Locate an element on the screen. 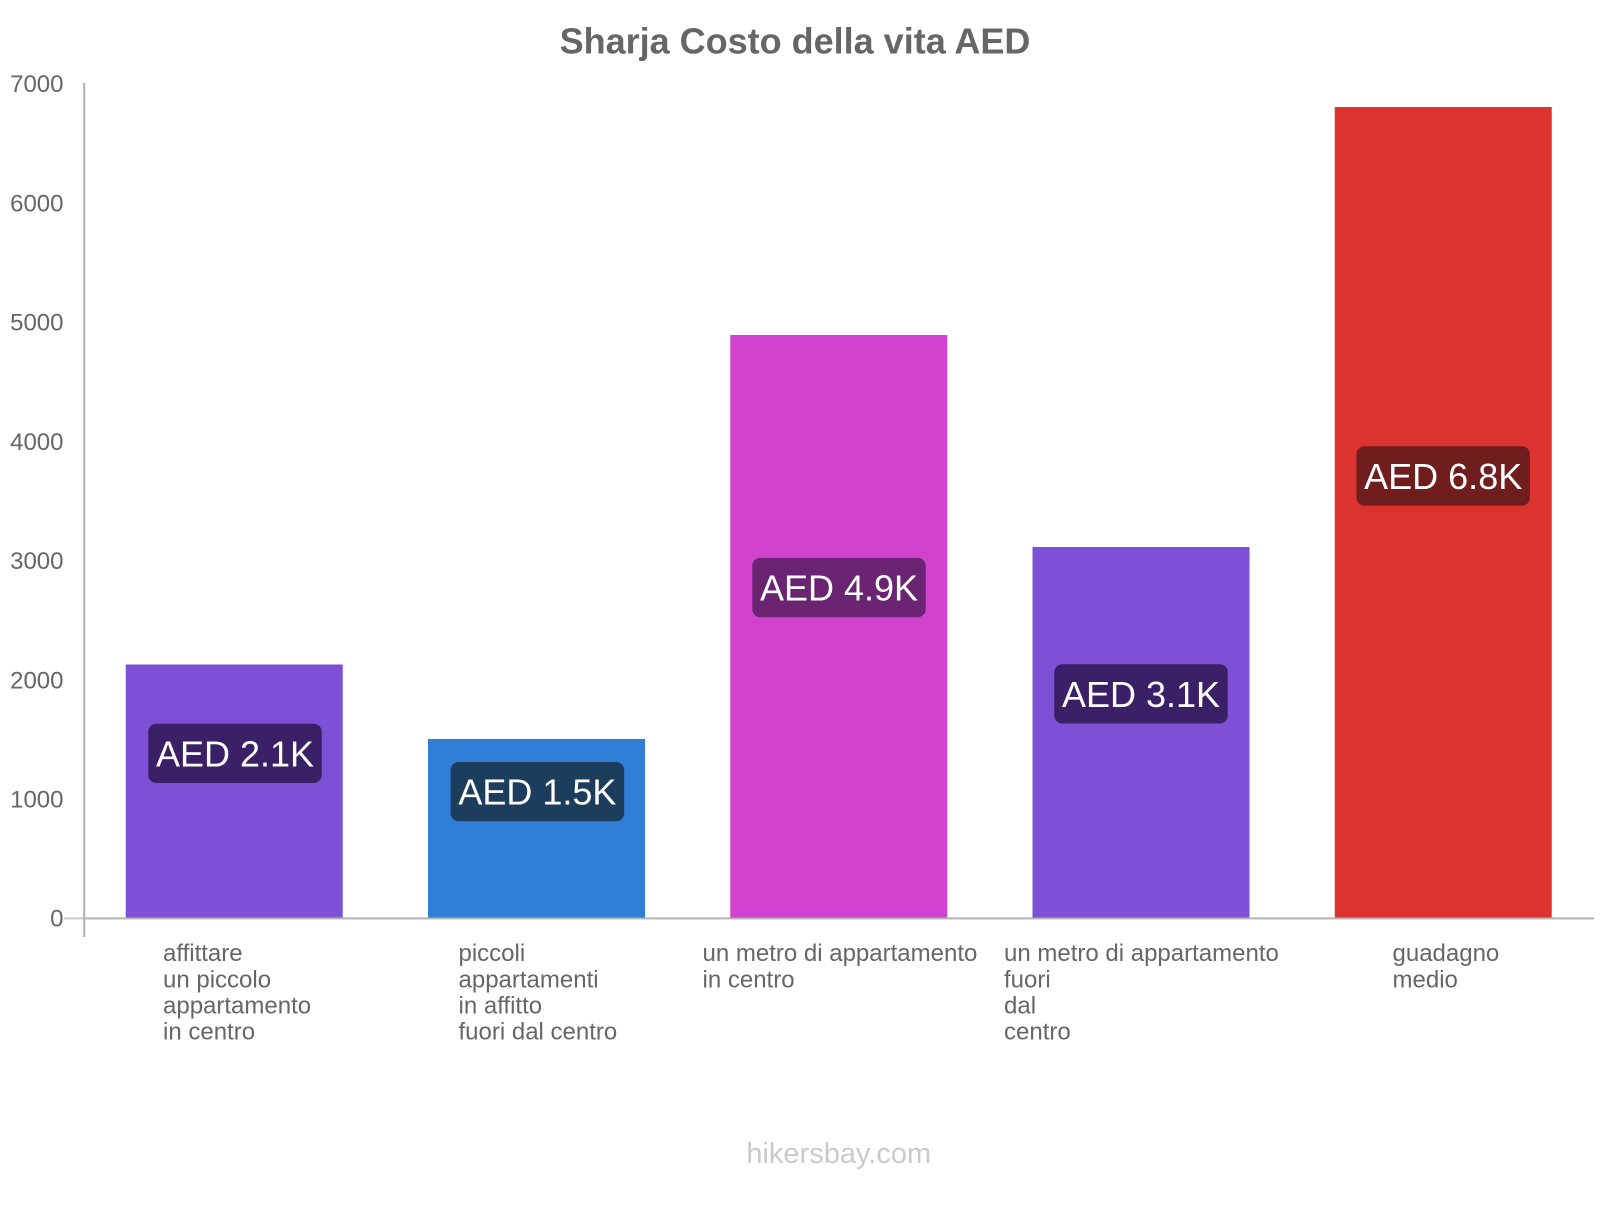 The width and height of the screenshot is (1600, 1205). svg-text: appartamento is located at coordinates (237, 1006).